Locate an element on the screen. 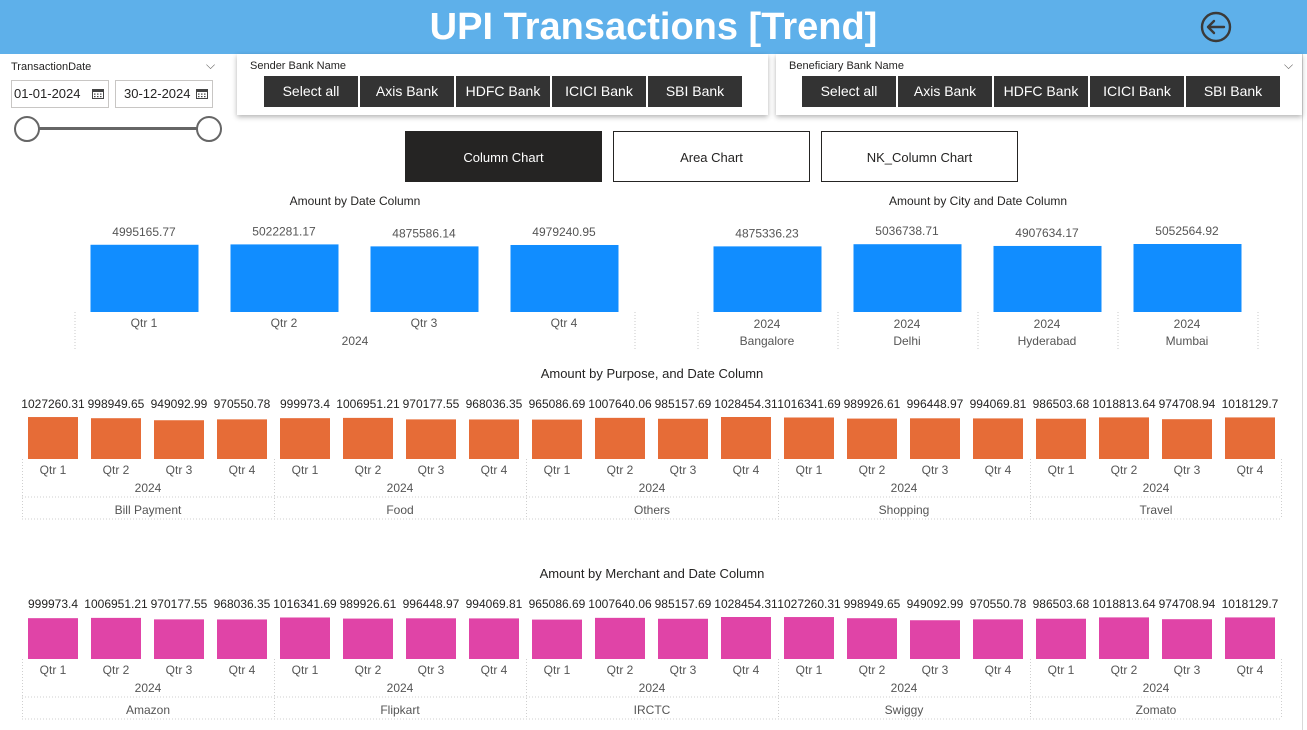 The height and width of the screenshot is (730, 1307). tick-label: Flipkart is located at coordinates (400, 710).